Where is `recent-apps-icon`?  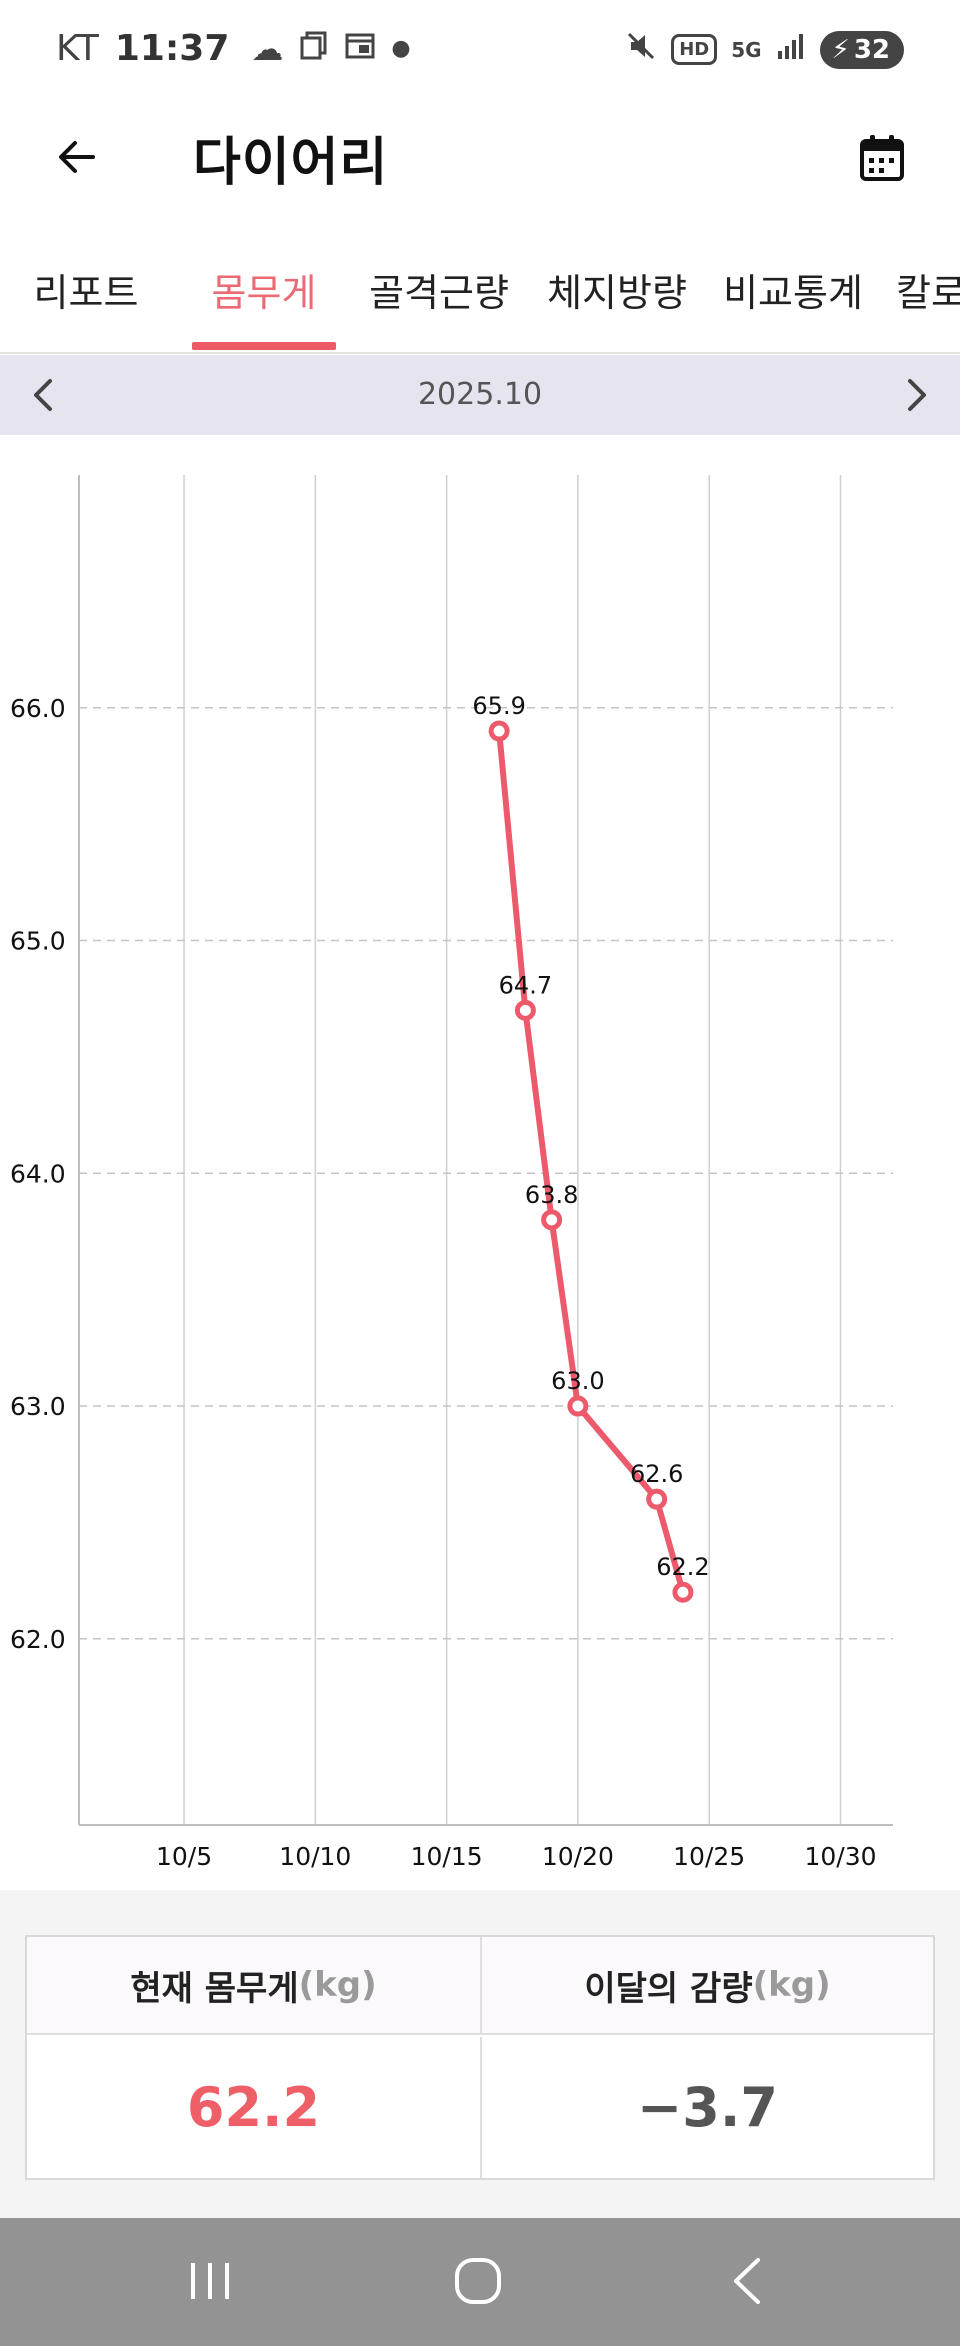
recent-apps-icon is located at coordinates (210, 2281).